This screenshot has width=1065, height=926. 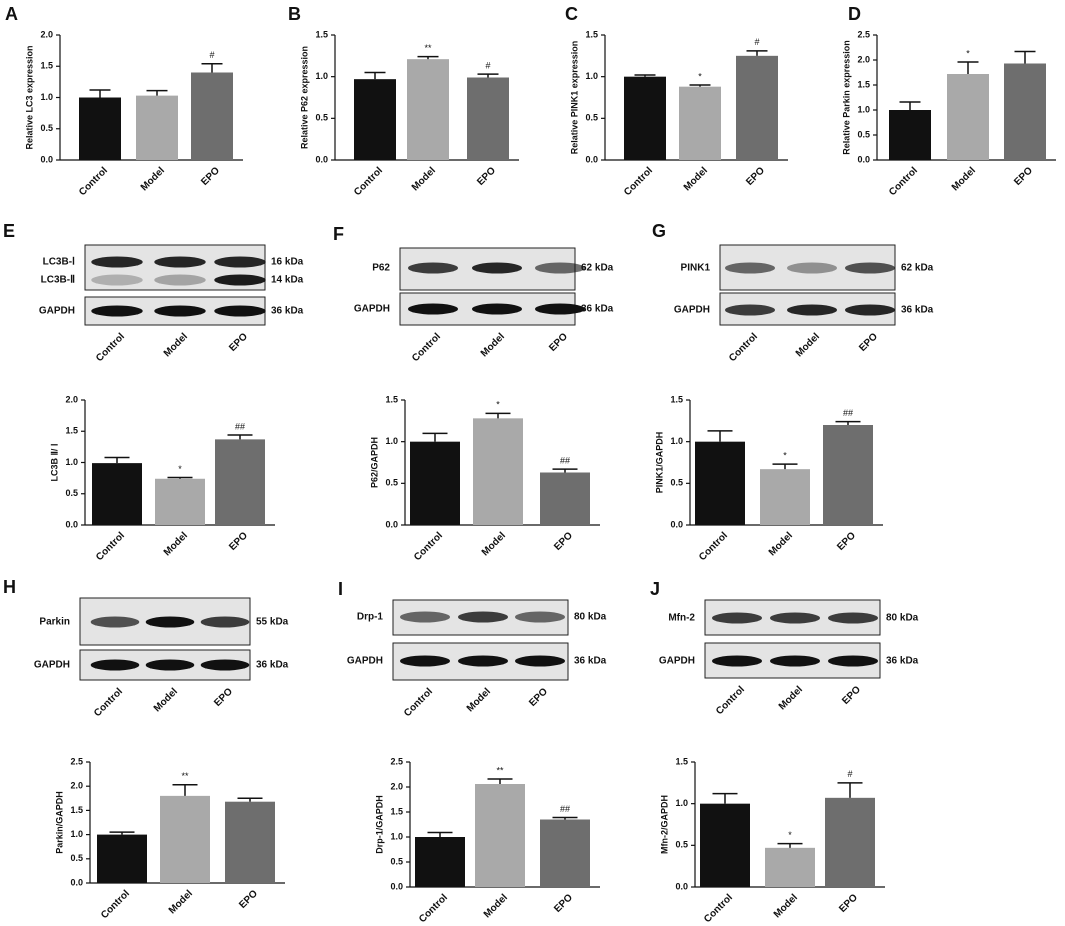 What do you see at coordinates (696, 268) in the screenshot?
I see `blot-label: PINK1` at bounding box center [696, 268].